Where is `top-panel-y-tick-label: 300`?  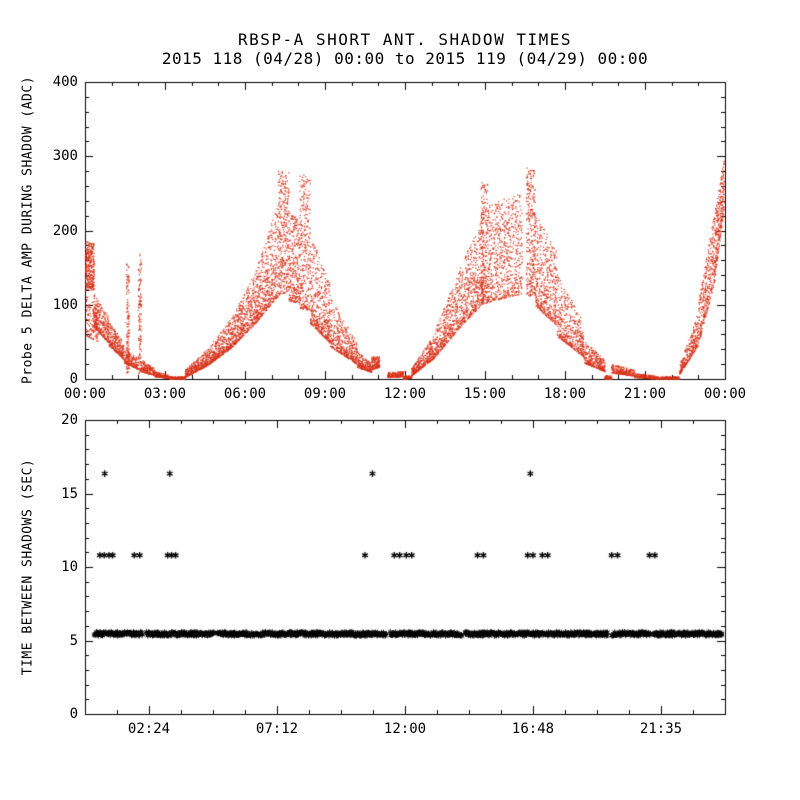 top-panel-y-tick-label: 300 is located at coordinates (65, 156).